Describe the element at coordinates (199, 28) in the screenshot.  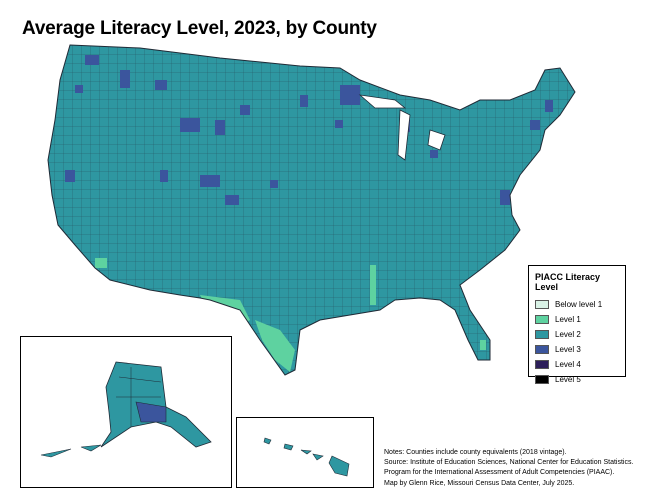
I see `map-title: Average Literacy Level, 2023, by County` at that location.